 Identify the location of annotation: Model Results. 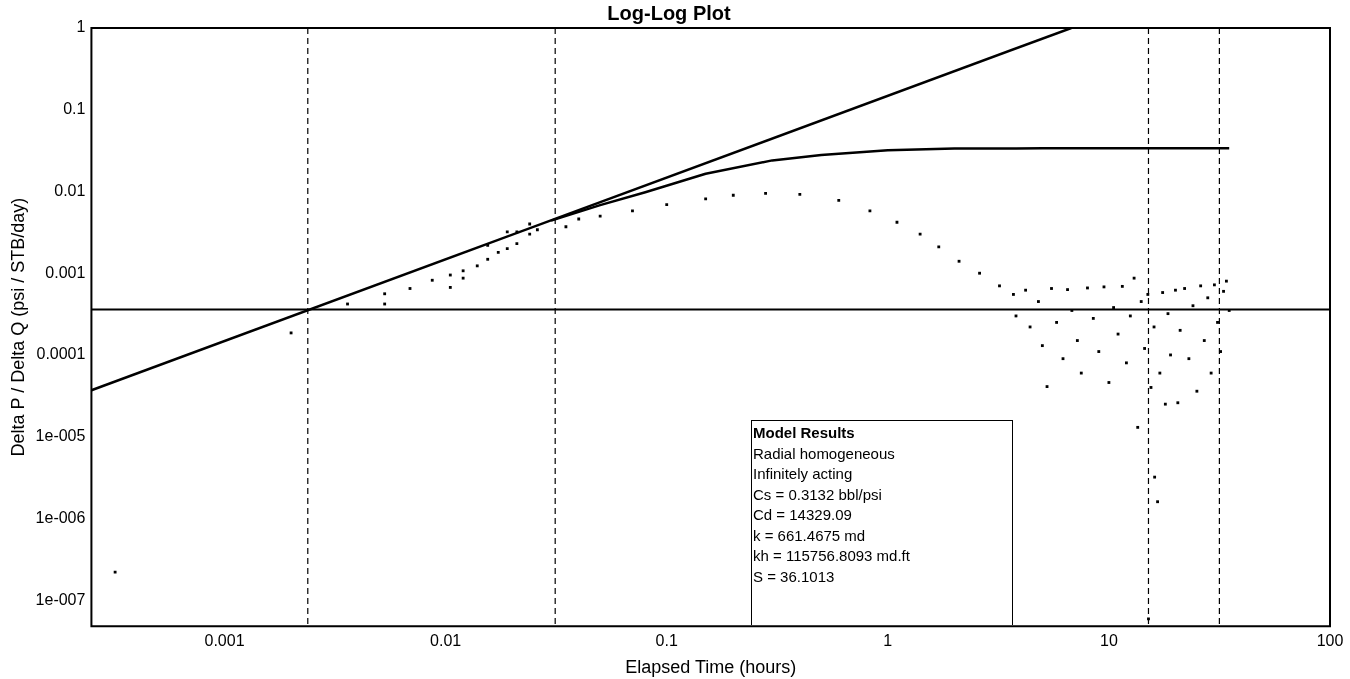
(804, 433).